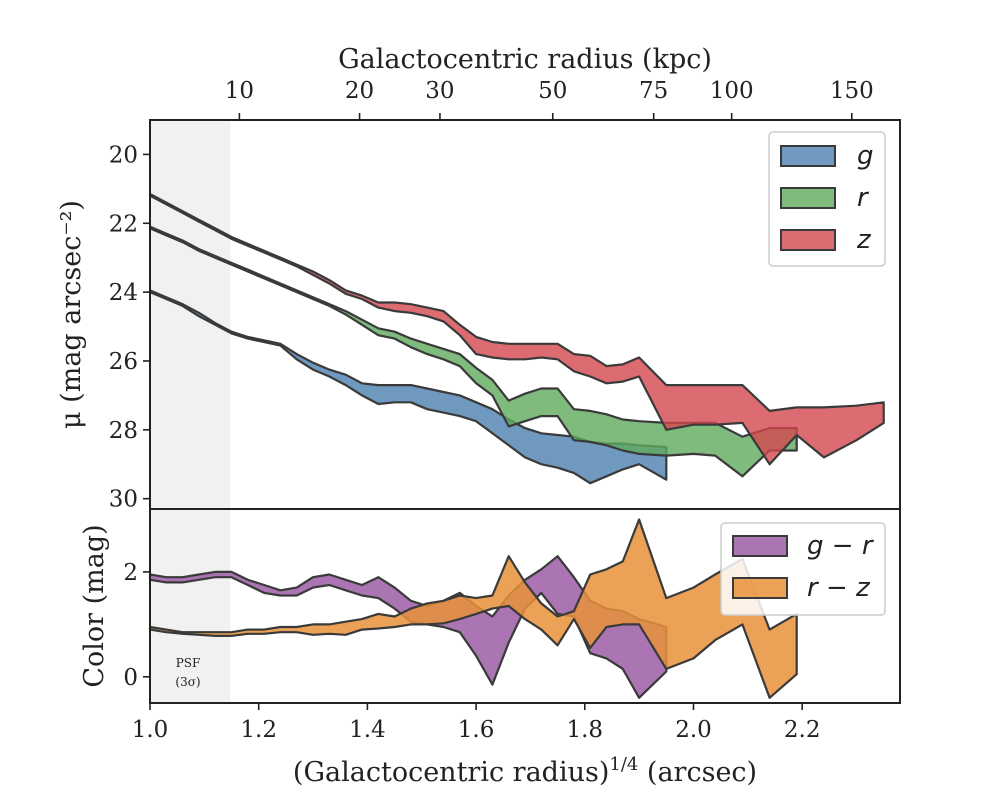 The width and height of the screenshot is (1000, 800). I want to click on legend-label-z: z, so click(864, 240).